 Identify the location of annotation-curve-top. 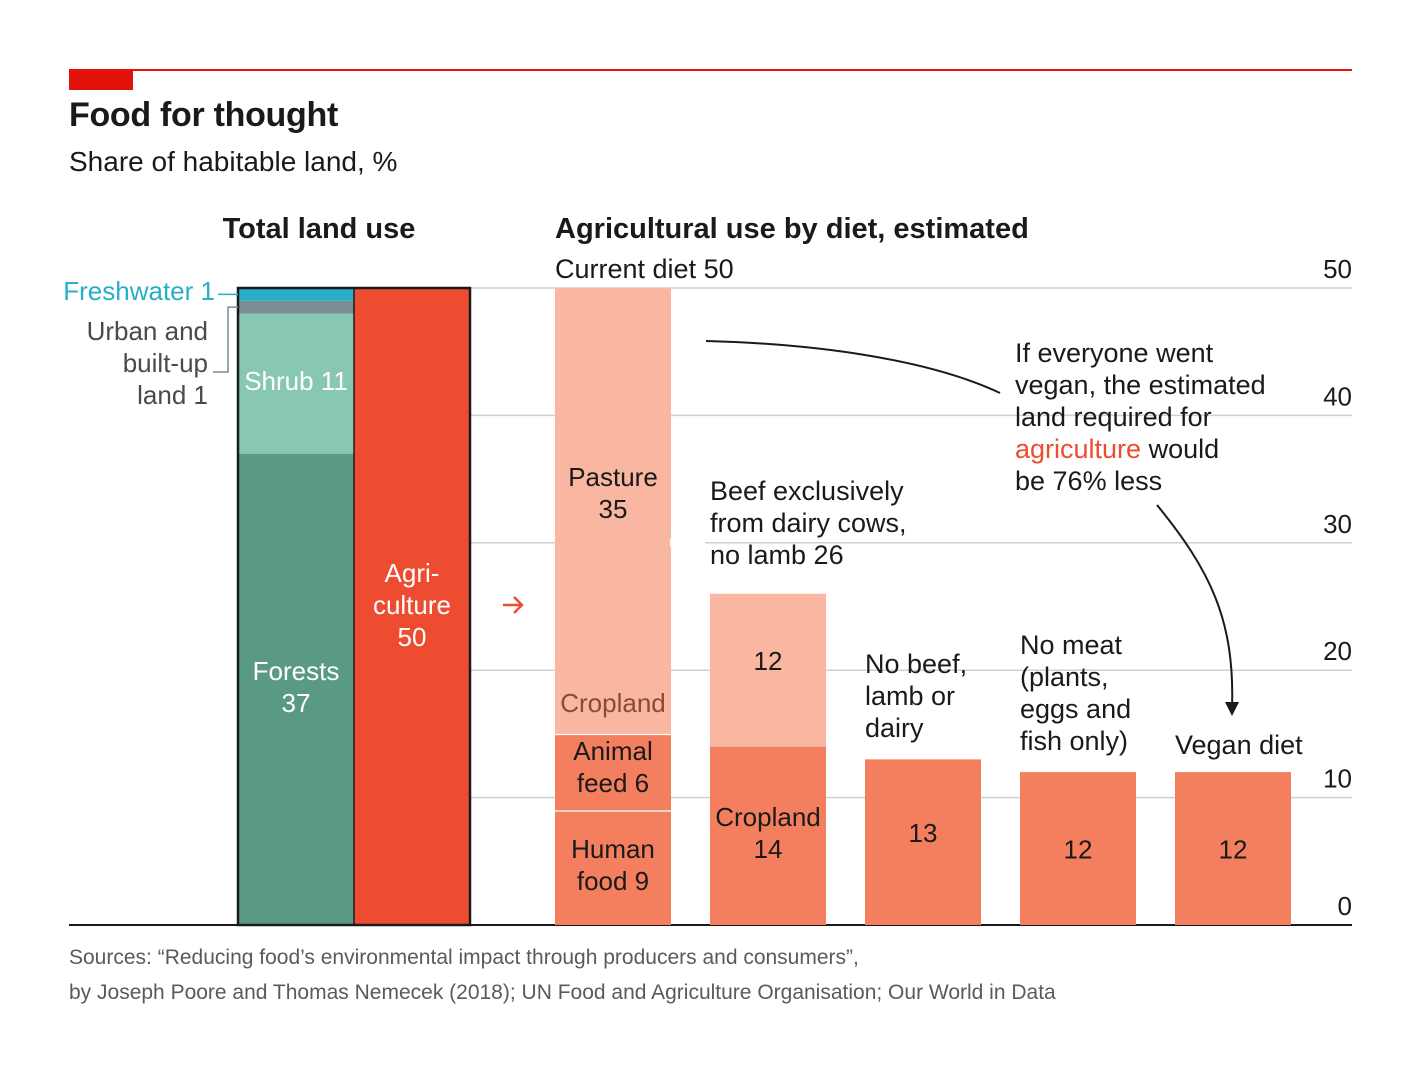
(853, 367).